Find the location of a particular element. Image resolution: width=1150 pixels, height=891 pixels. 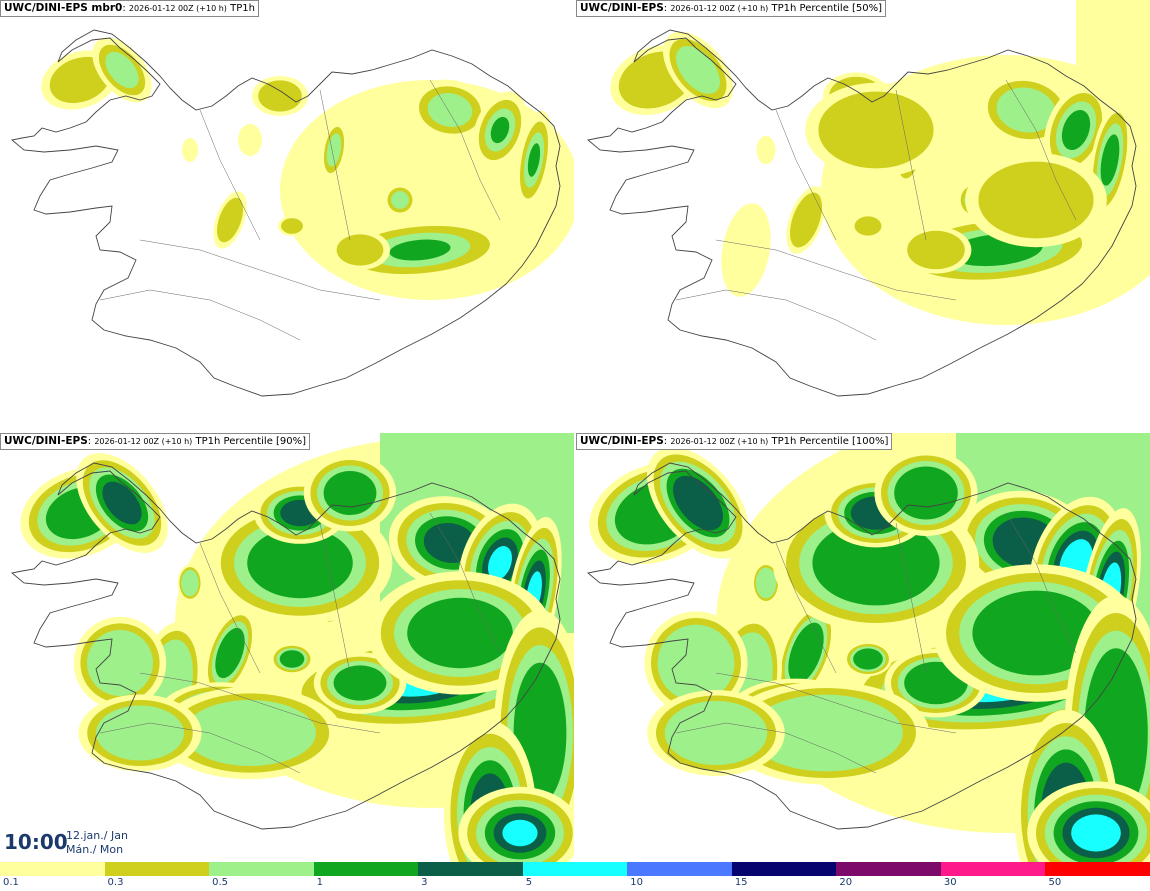

colorbar-tick-label: 15 is located at coordinates (741, 882).